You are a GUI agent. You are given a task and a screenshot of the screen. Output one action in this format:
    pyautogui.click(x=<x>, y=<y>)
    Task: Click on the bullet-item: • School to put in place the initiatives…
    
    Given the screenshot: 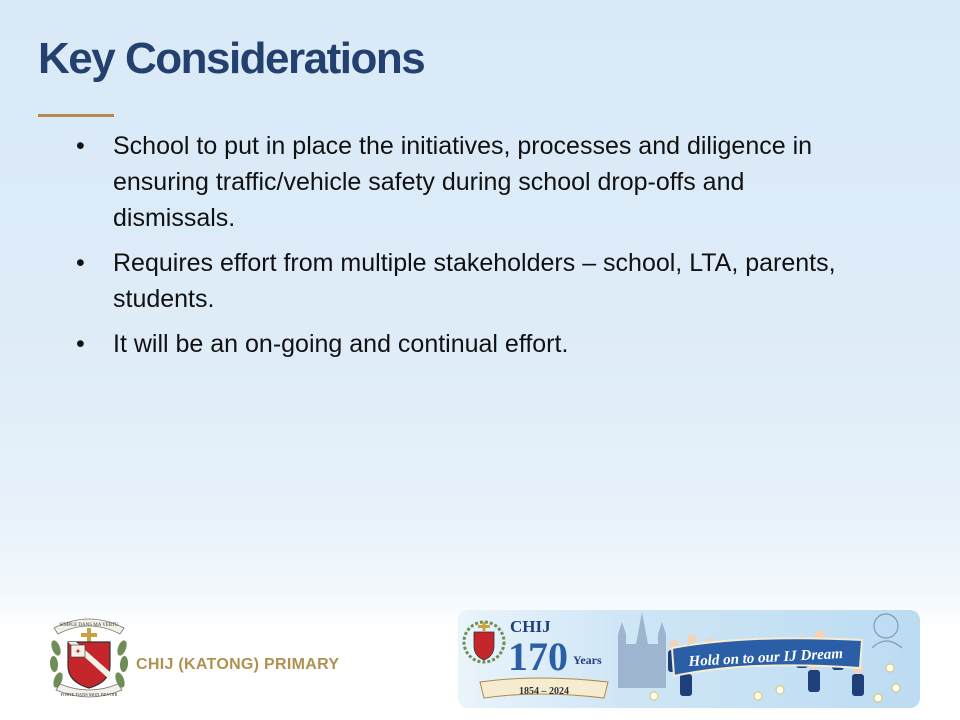 What is the action you would take?
    pyautogui.click(x=466, y=182)
    